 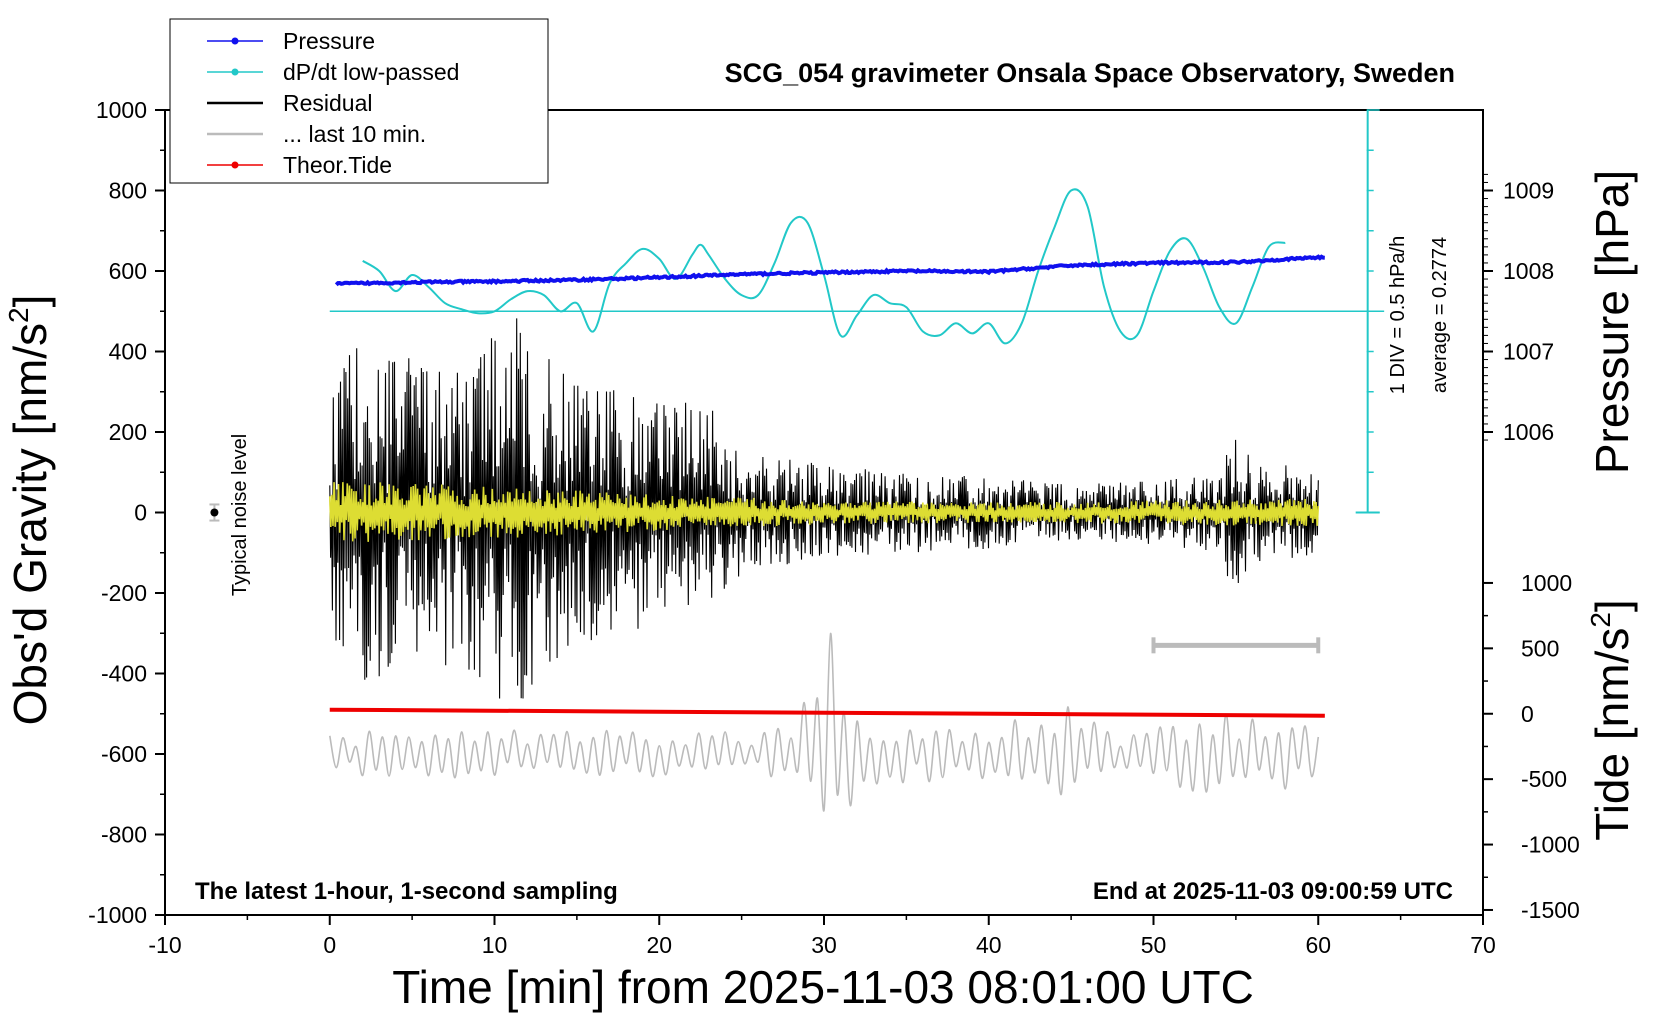 What do you see at coordinates (1528, 271) in the screenshot?
I see `pressure-tick-label: 1008` at bounding box center [1528, 271].